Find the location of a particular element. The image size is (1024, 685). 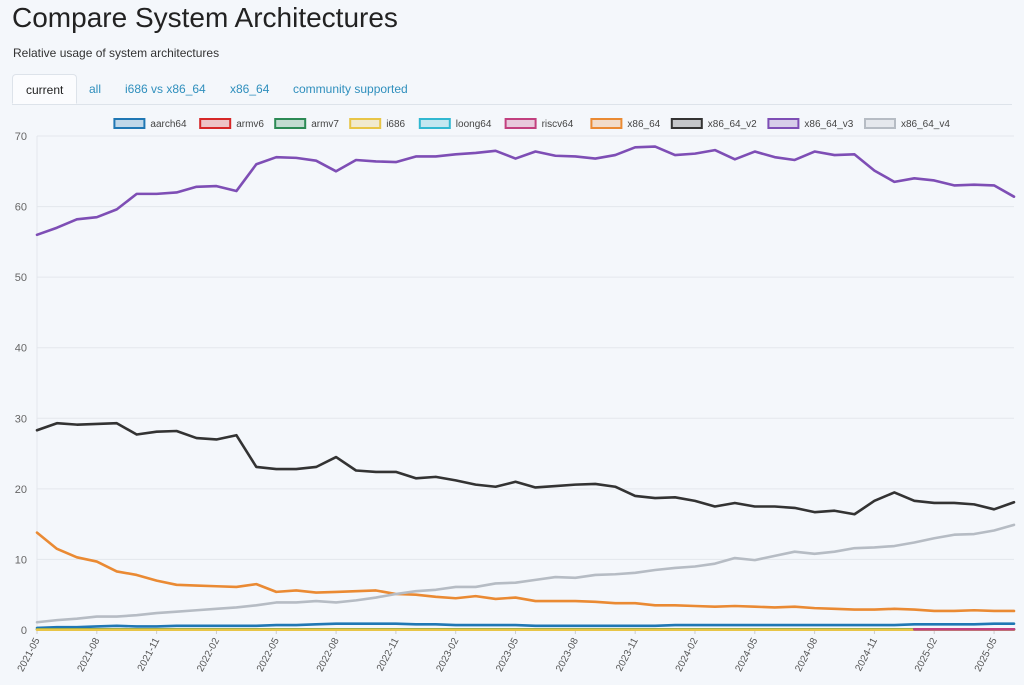

x-tick-label: 2024-11 is located at coordinates (866, 654).